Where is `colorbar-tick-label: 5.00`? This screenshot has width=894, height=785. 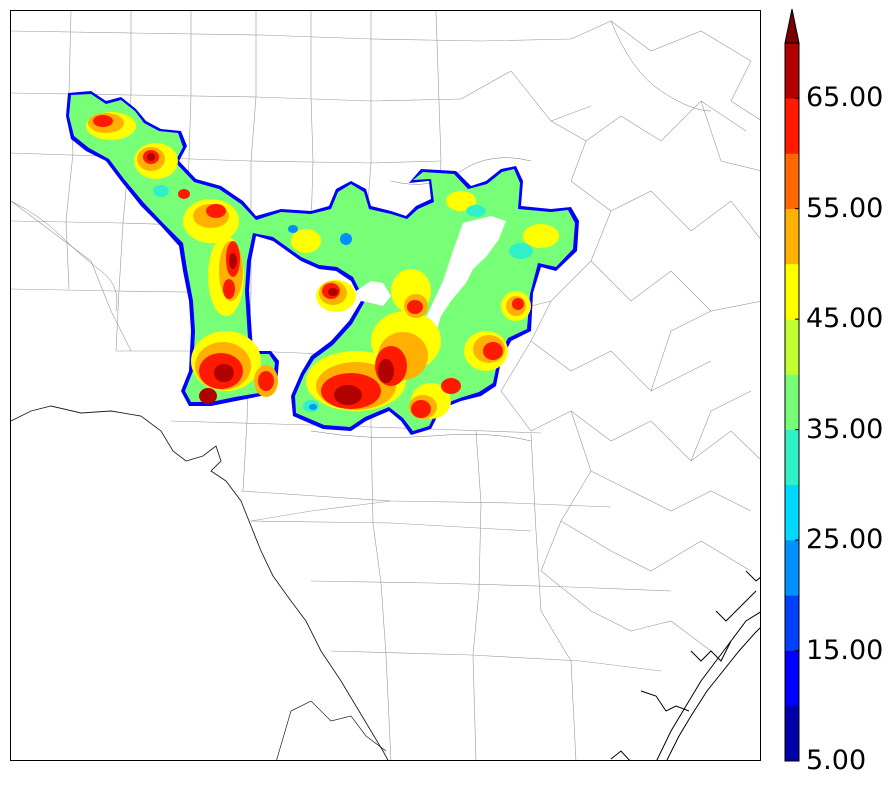 colorbar-tick-label: 5.00 is located at coordinates (836, 760).